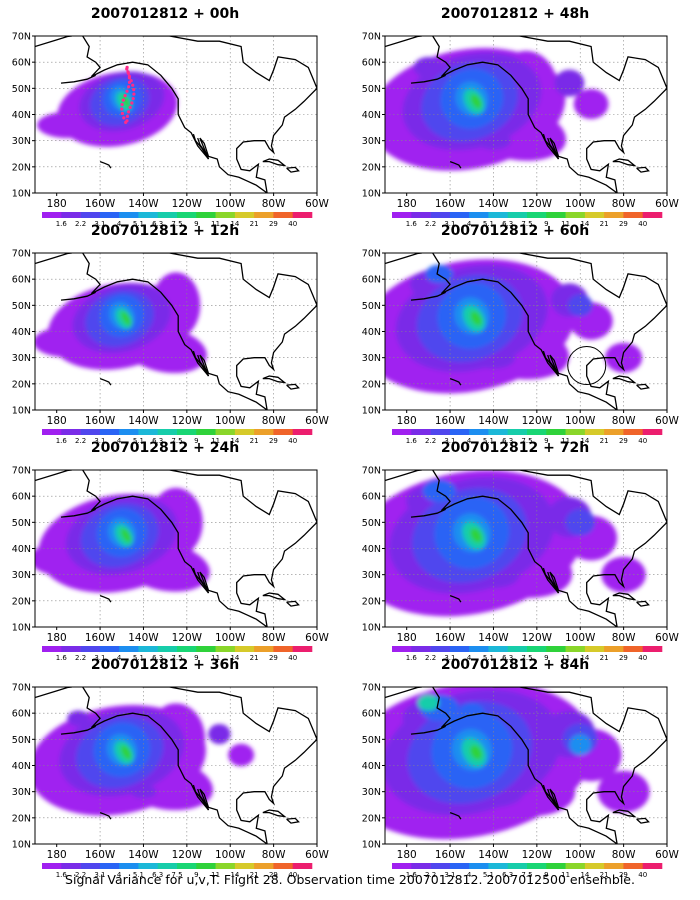  I want to click on y-tick-label: 40N, so click(21, 115).